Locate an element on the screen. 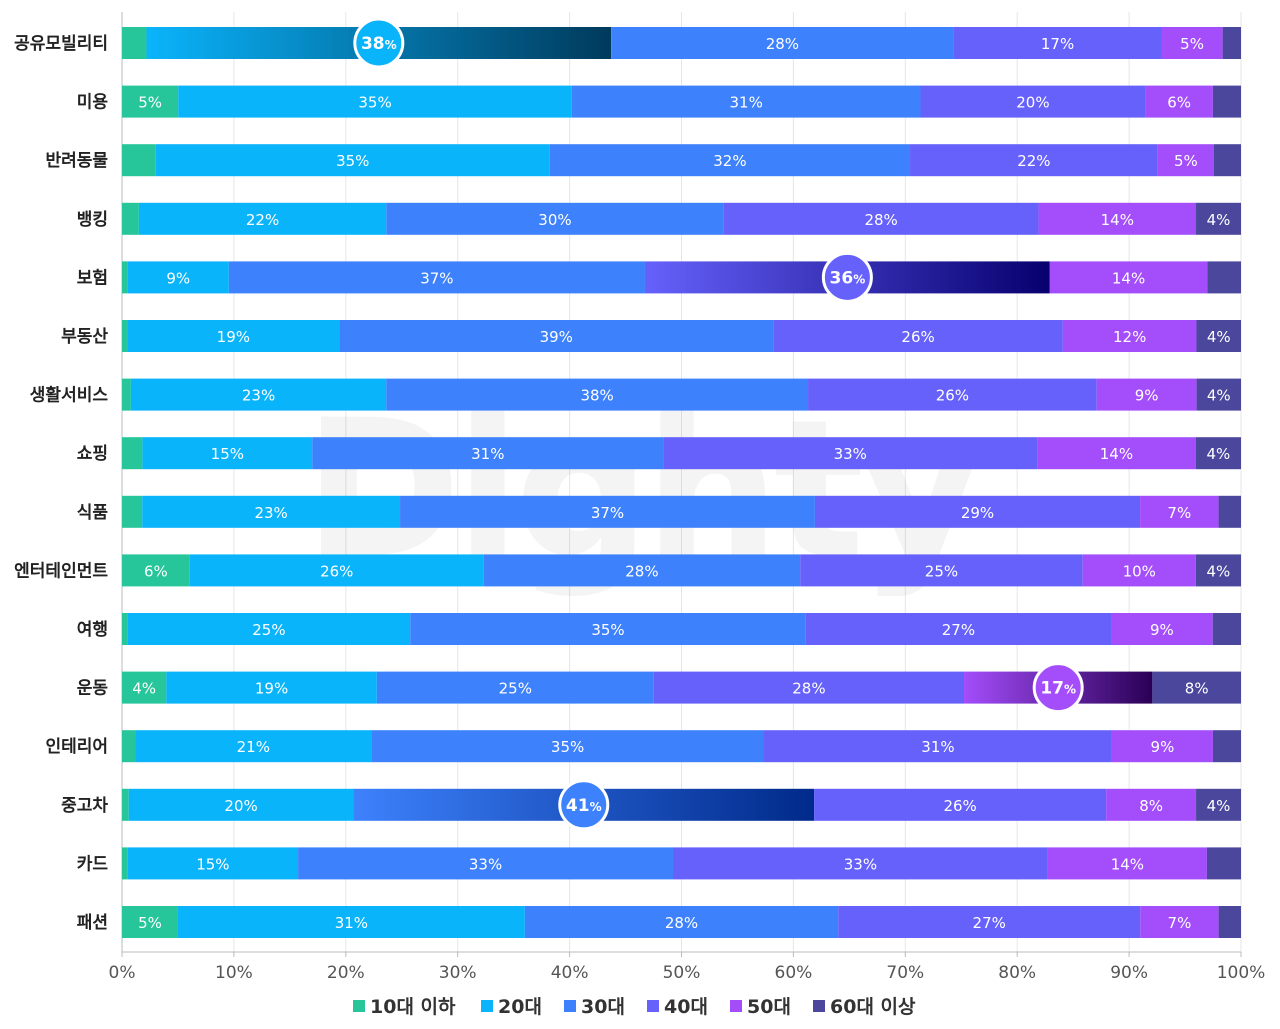  segment-label: 17% is located at coordinates (1057, 44).